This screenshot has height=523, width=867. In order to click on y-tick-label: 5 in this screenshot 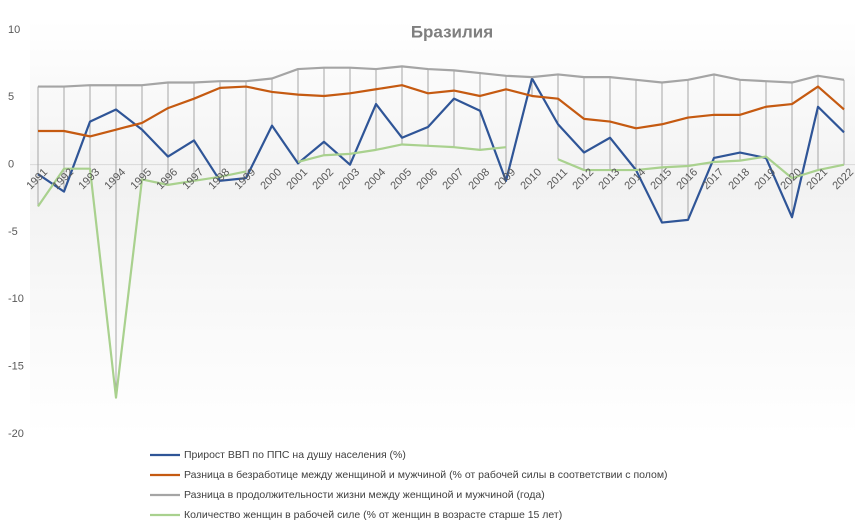, I will do `click(11, 97)`.